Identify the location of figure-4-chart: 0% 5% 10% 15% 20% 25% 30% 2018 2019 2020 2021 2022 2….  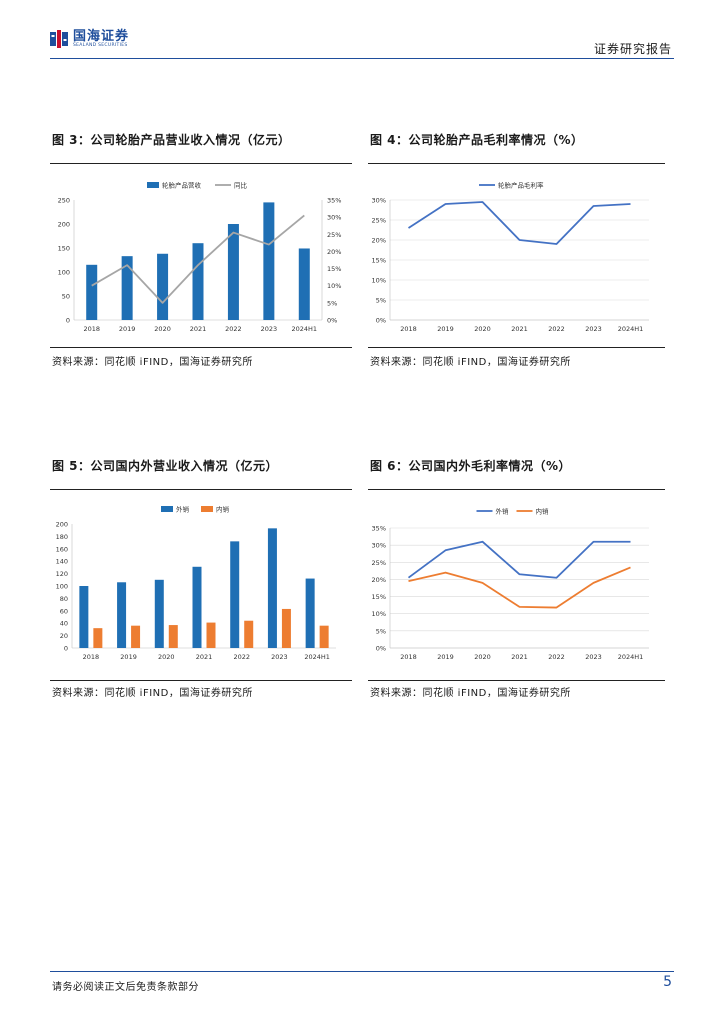
(510, 257).